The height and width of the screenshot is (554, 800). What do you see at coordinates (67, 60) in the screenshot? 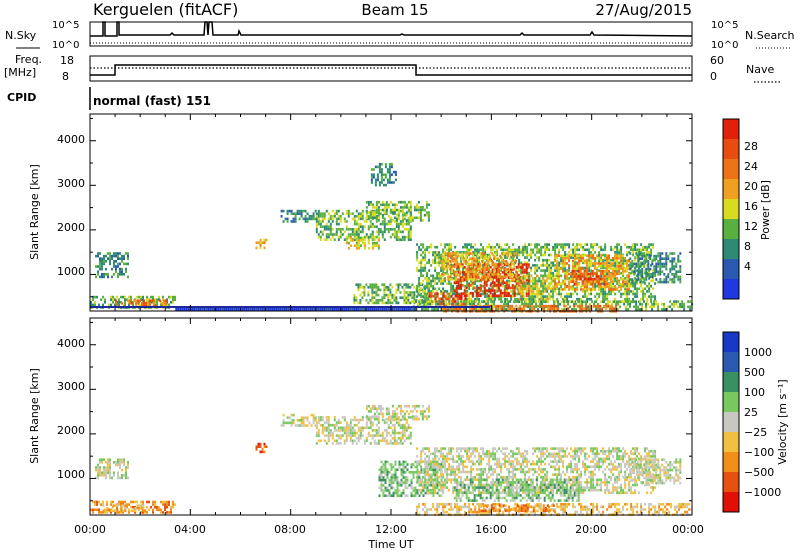
I see `freq-left-tick-high: 18` at bounding box center [67, 60].